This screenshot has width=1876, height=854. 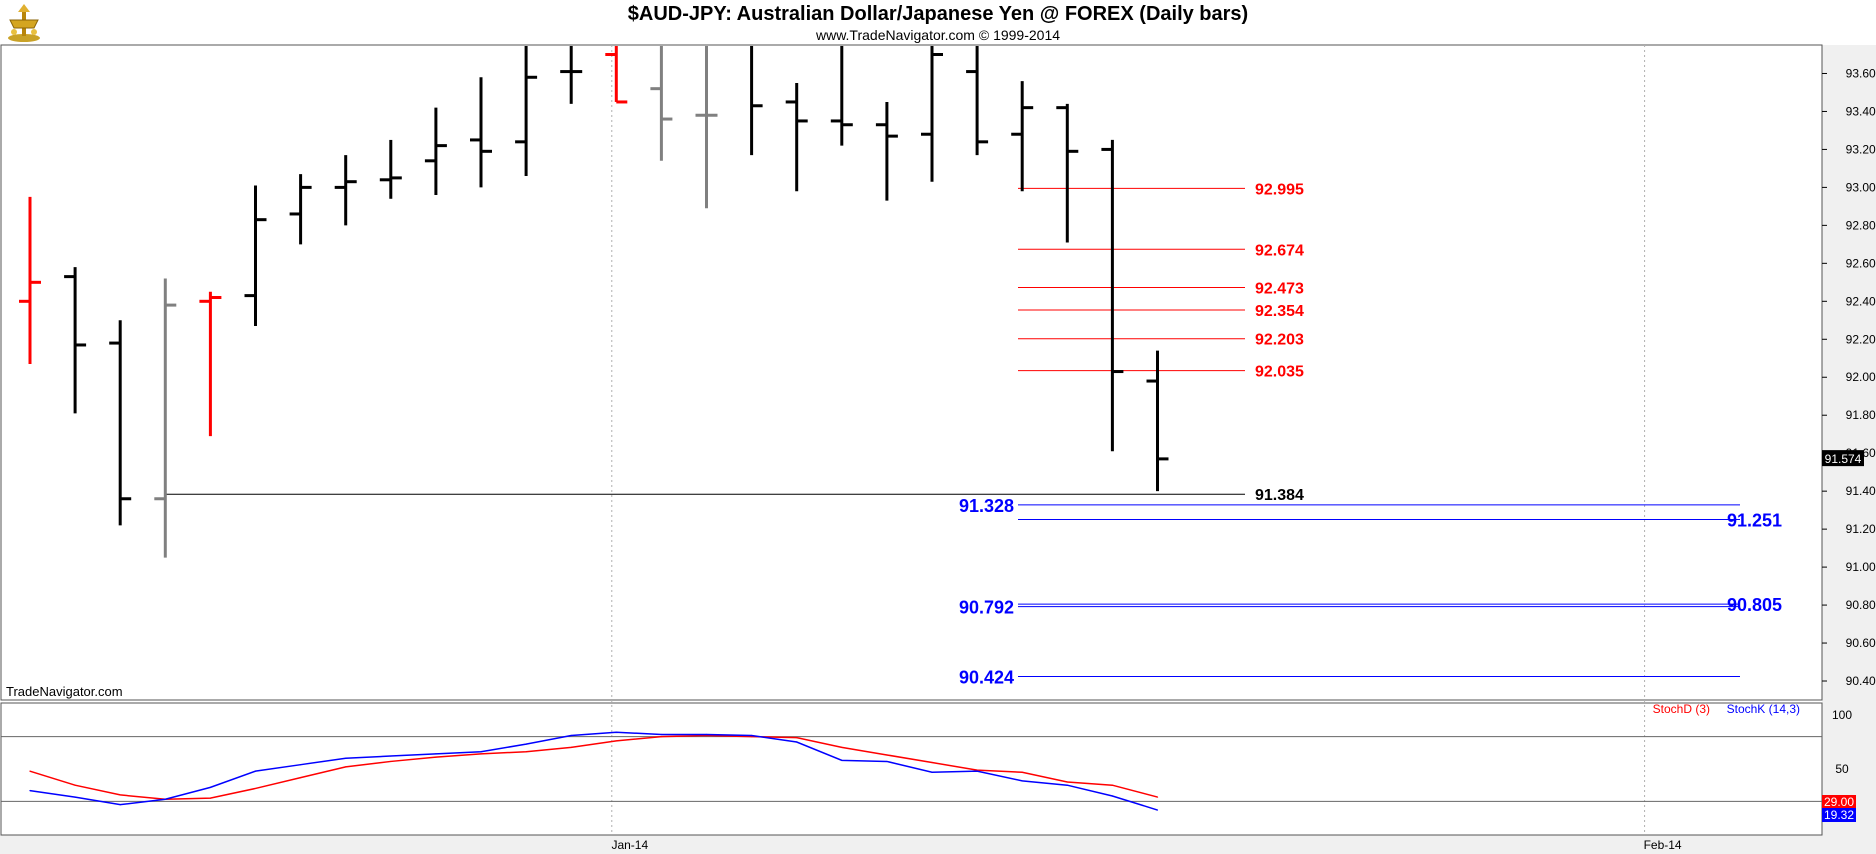 What do you see at coordinates (1861, 529) in the screenshot?
I see `y-tick-label: 91.200` at bounding box center [1861, 529].